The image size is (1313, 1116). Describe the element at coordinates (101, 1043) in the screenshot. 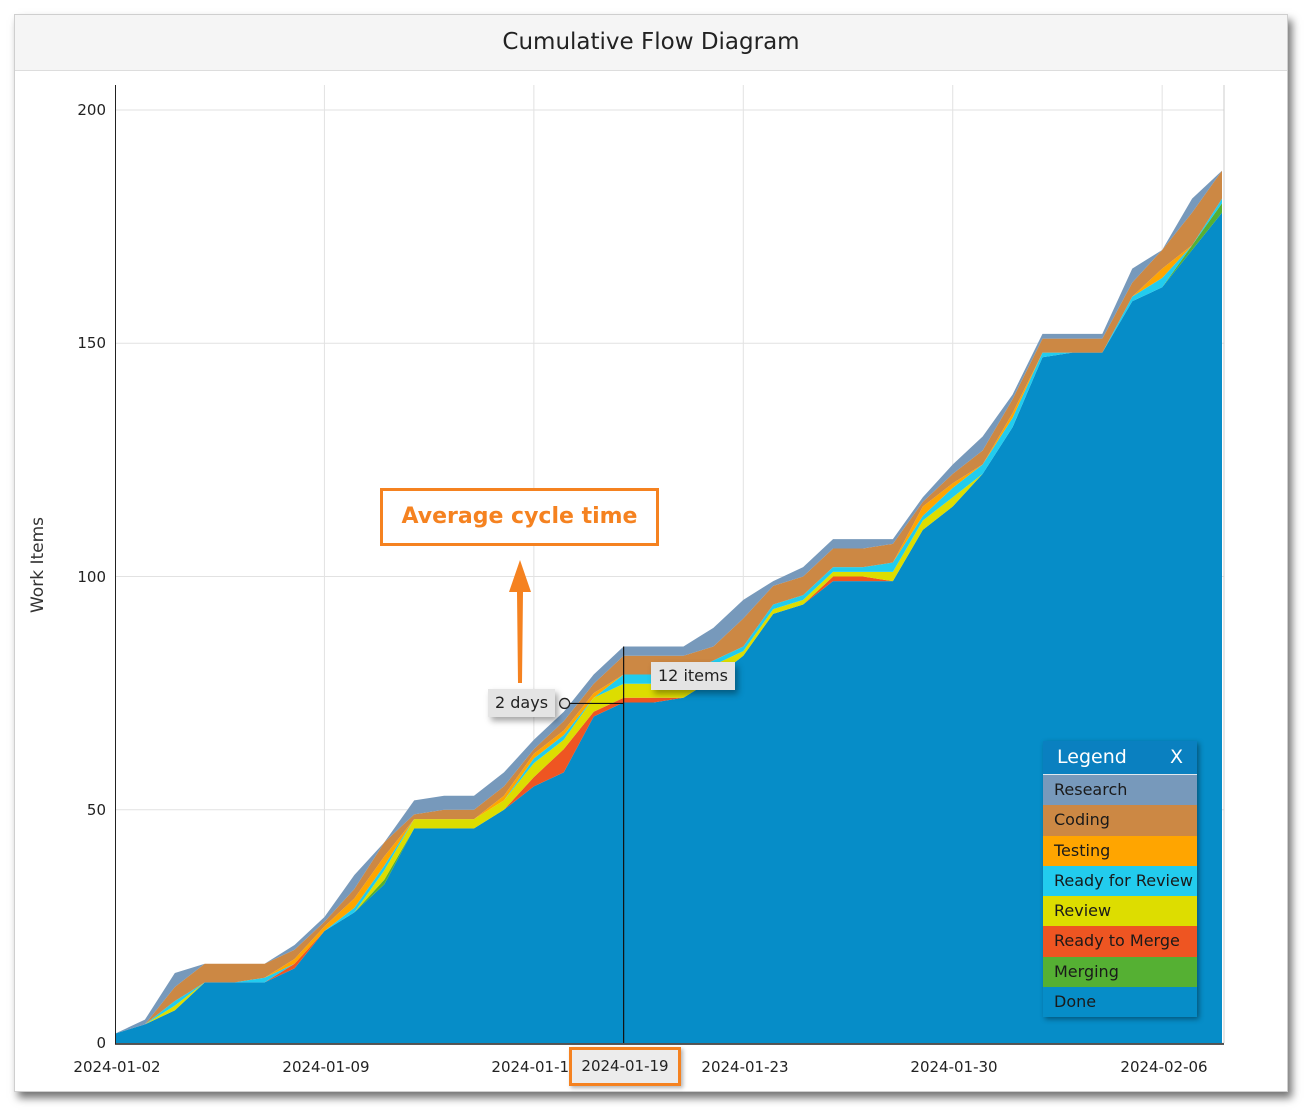

I see `y-tick-0: 0` at that location.